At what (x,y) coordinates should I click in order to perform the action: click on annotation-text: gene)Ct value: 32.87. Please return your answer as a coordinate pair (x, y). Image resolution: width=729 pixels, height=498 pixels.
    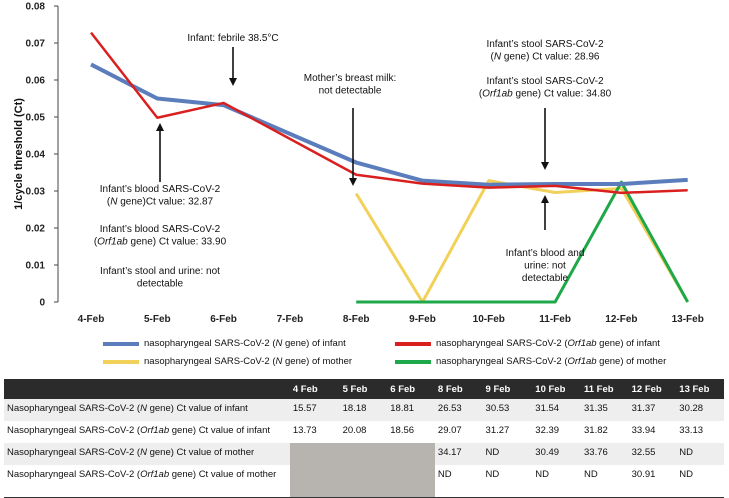
    Looking at the image, I should click on (165, 202).